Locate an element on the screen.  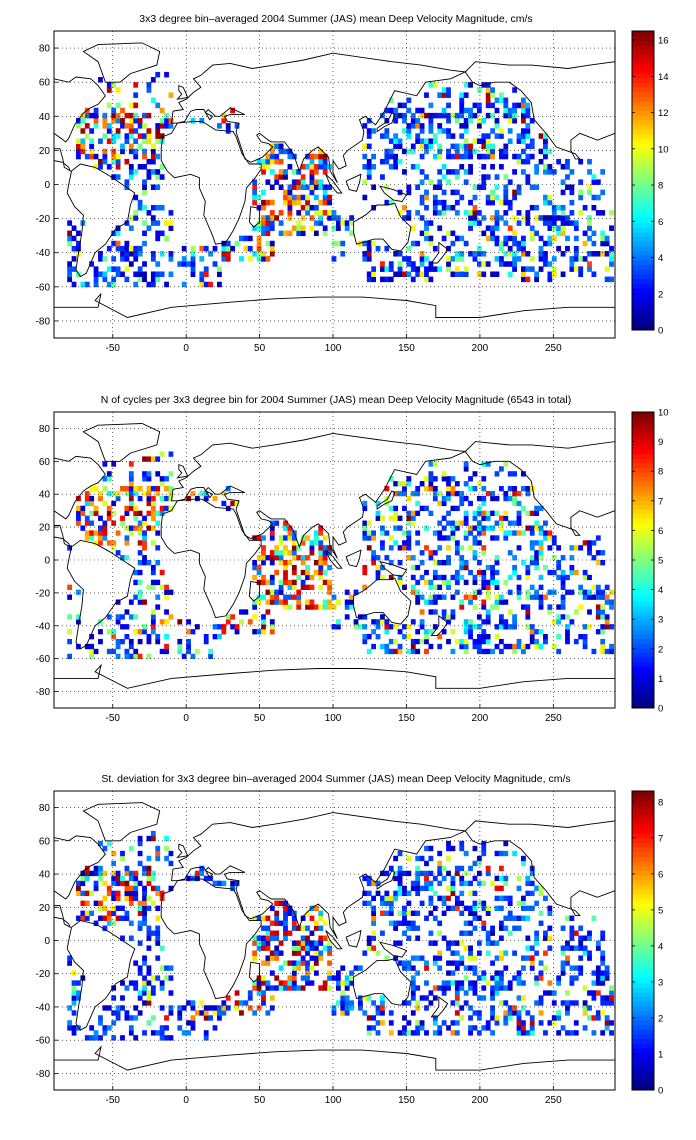
colorbar-frame is located at coordinates (643, 180).